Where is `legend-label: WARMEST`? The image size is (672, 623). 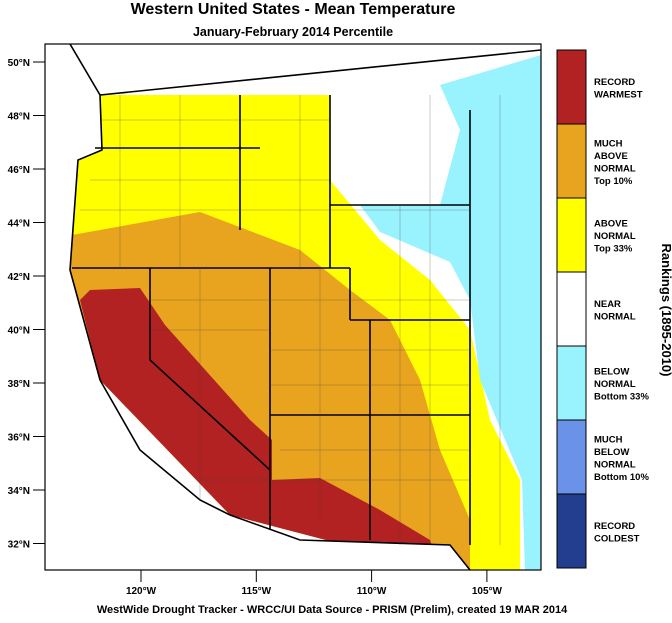
legend-label: WARMEST is located at coordinates (618, 94).